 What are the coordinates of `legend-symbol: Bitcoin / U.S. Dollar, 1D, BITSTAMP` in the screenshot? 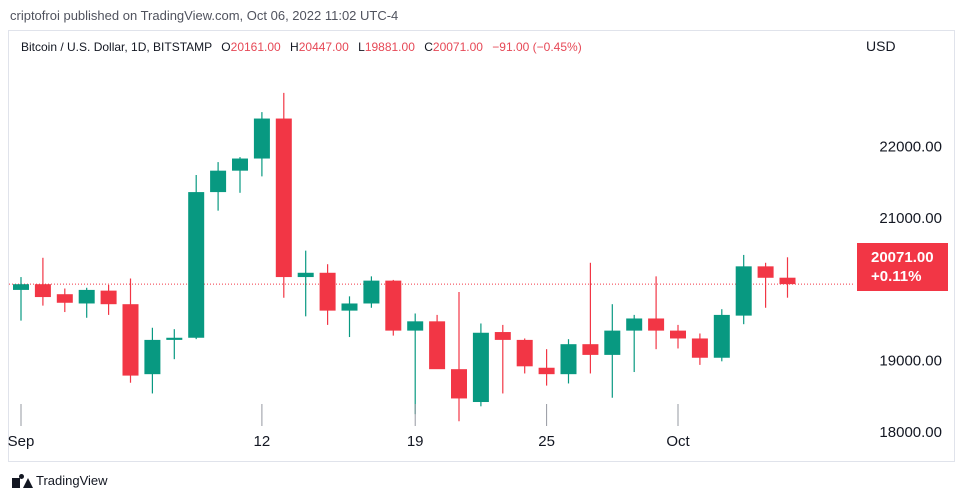 It's located at (116, 47).